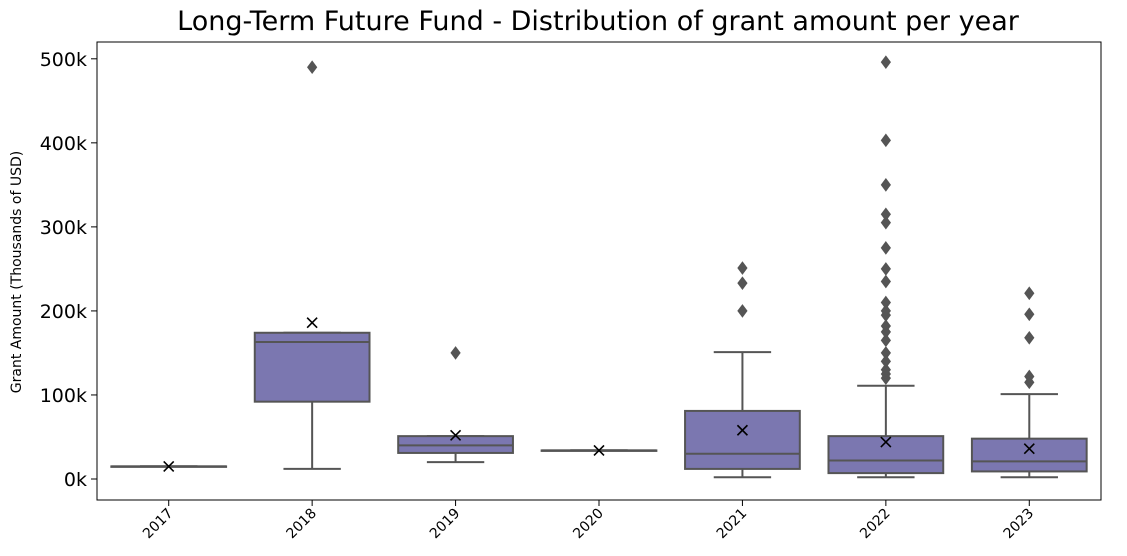 This screenshot has height=556, width=1127. I want to click on y-tick-label: 300k, so click(63, 228).